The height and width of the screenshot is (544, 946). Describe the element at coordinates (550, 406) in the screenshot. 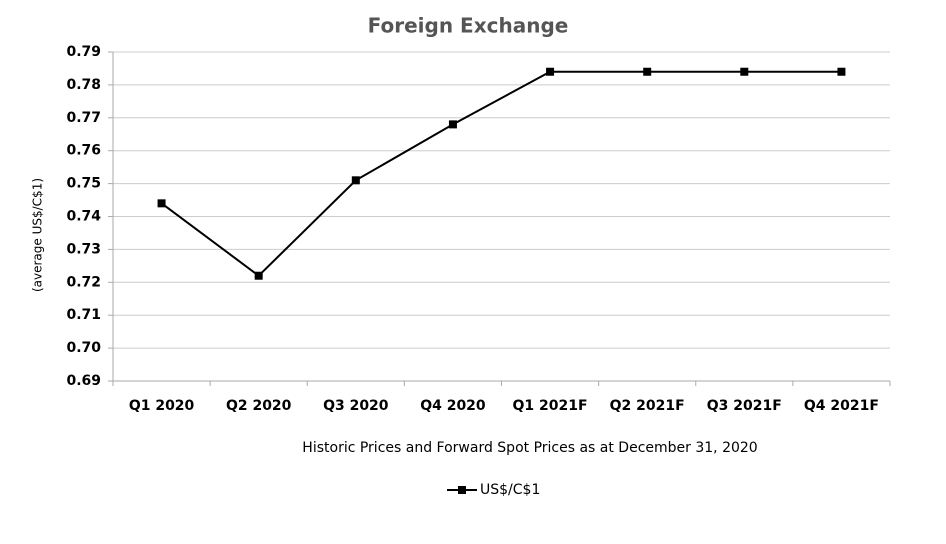

I see `x-tick-label: Q1 2021F` at that location.